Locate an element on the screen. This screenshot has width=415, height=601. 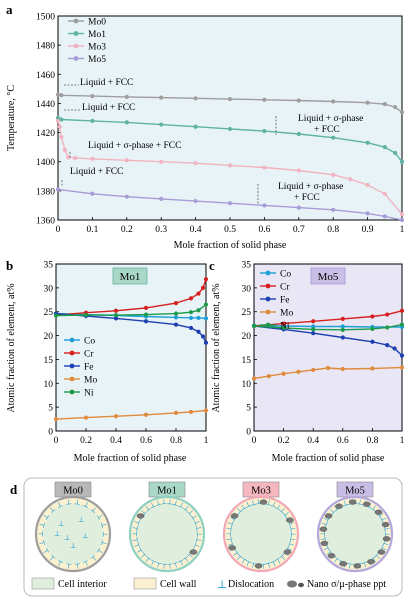
legend-label-co: Co is located at coordinates (285, 275).